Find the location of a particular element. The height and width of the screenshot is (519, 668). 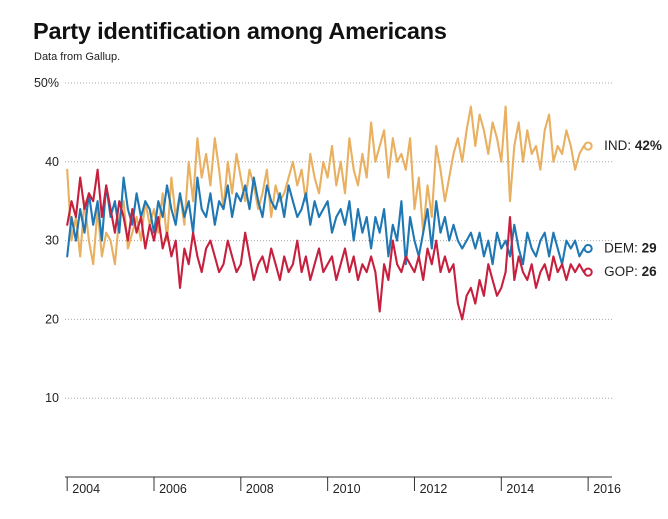

y-tick-label: 40 is located at coordinates (52, 162).